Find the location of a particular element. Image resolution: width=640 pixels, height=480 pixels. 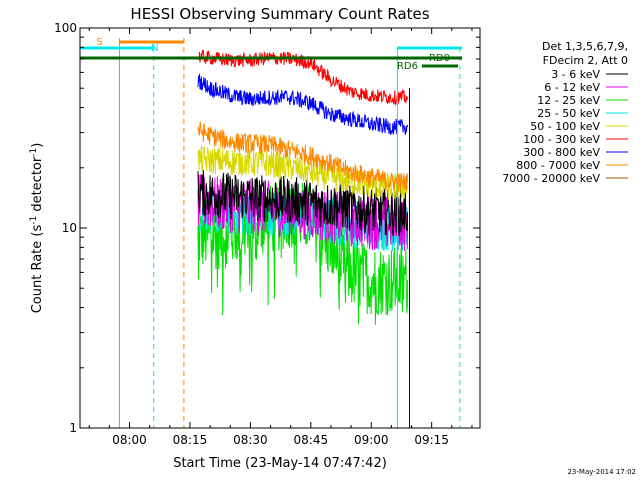

x-tick-label: 08:15 is located at coordinates (190, 440).